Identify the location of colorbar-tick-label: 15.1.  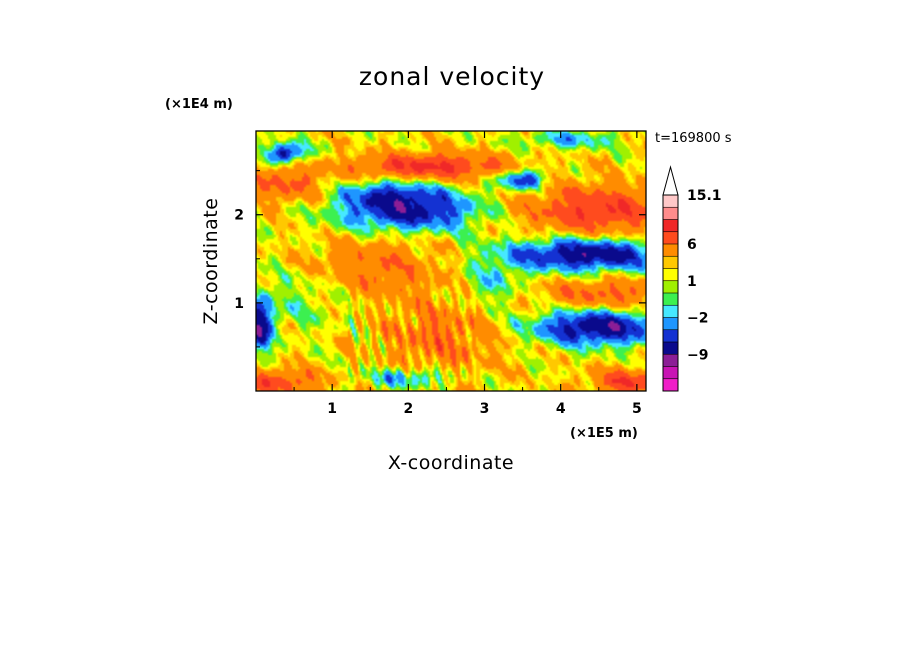
(704, 196).